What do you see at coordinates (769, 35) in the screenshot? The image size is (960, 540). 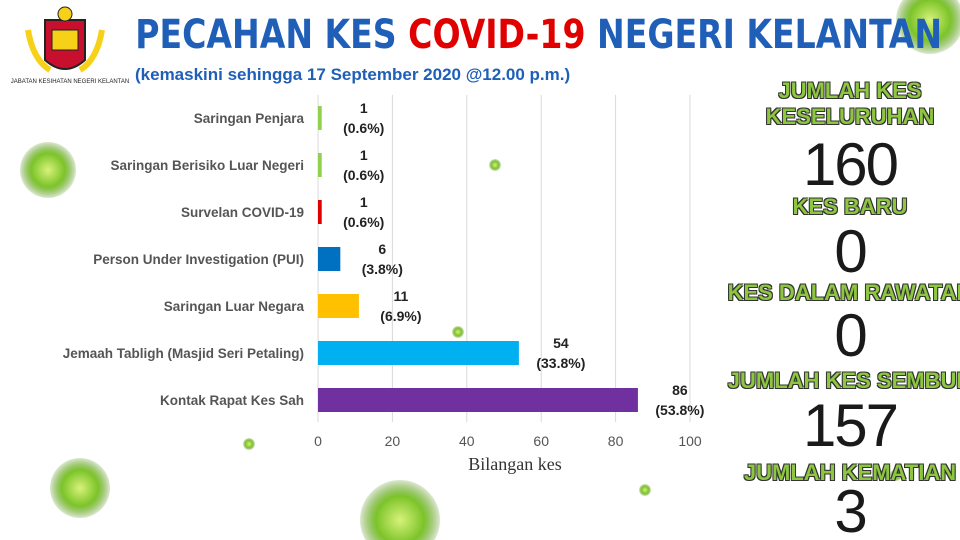 I see `title-end: NEGERI KELANTAN` at bounding box center [769, 35].